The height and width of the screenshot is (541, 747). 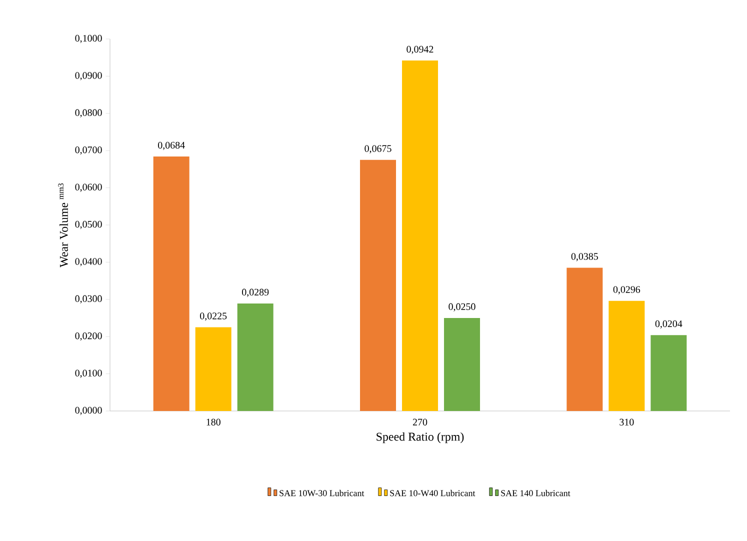 I want to click on x-axis-title: Speed Ratio (rpm), so click(x=420, y=438).